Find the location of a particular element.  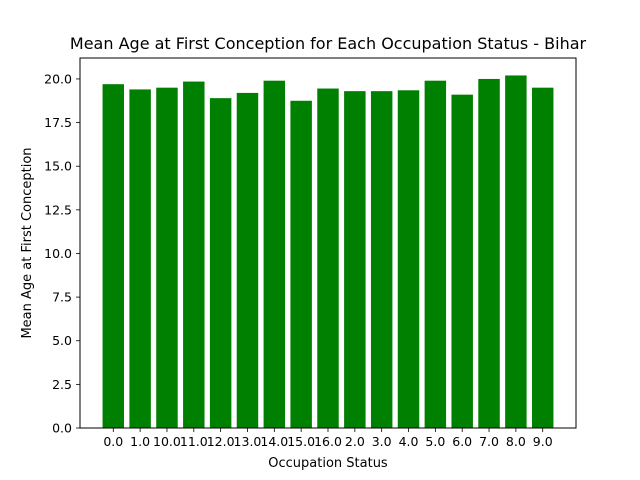

y-tick-label: 2.5 is located at coordinates (62, 384).